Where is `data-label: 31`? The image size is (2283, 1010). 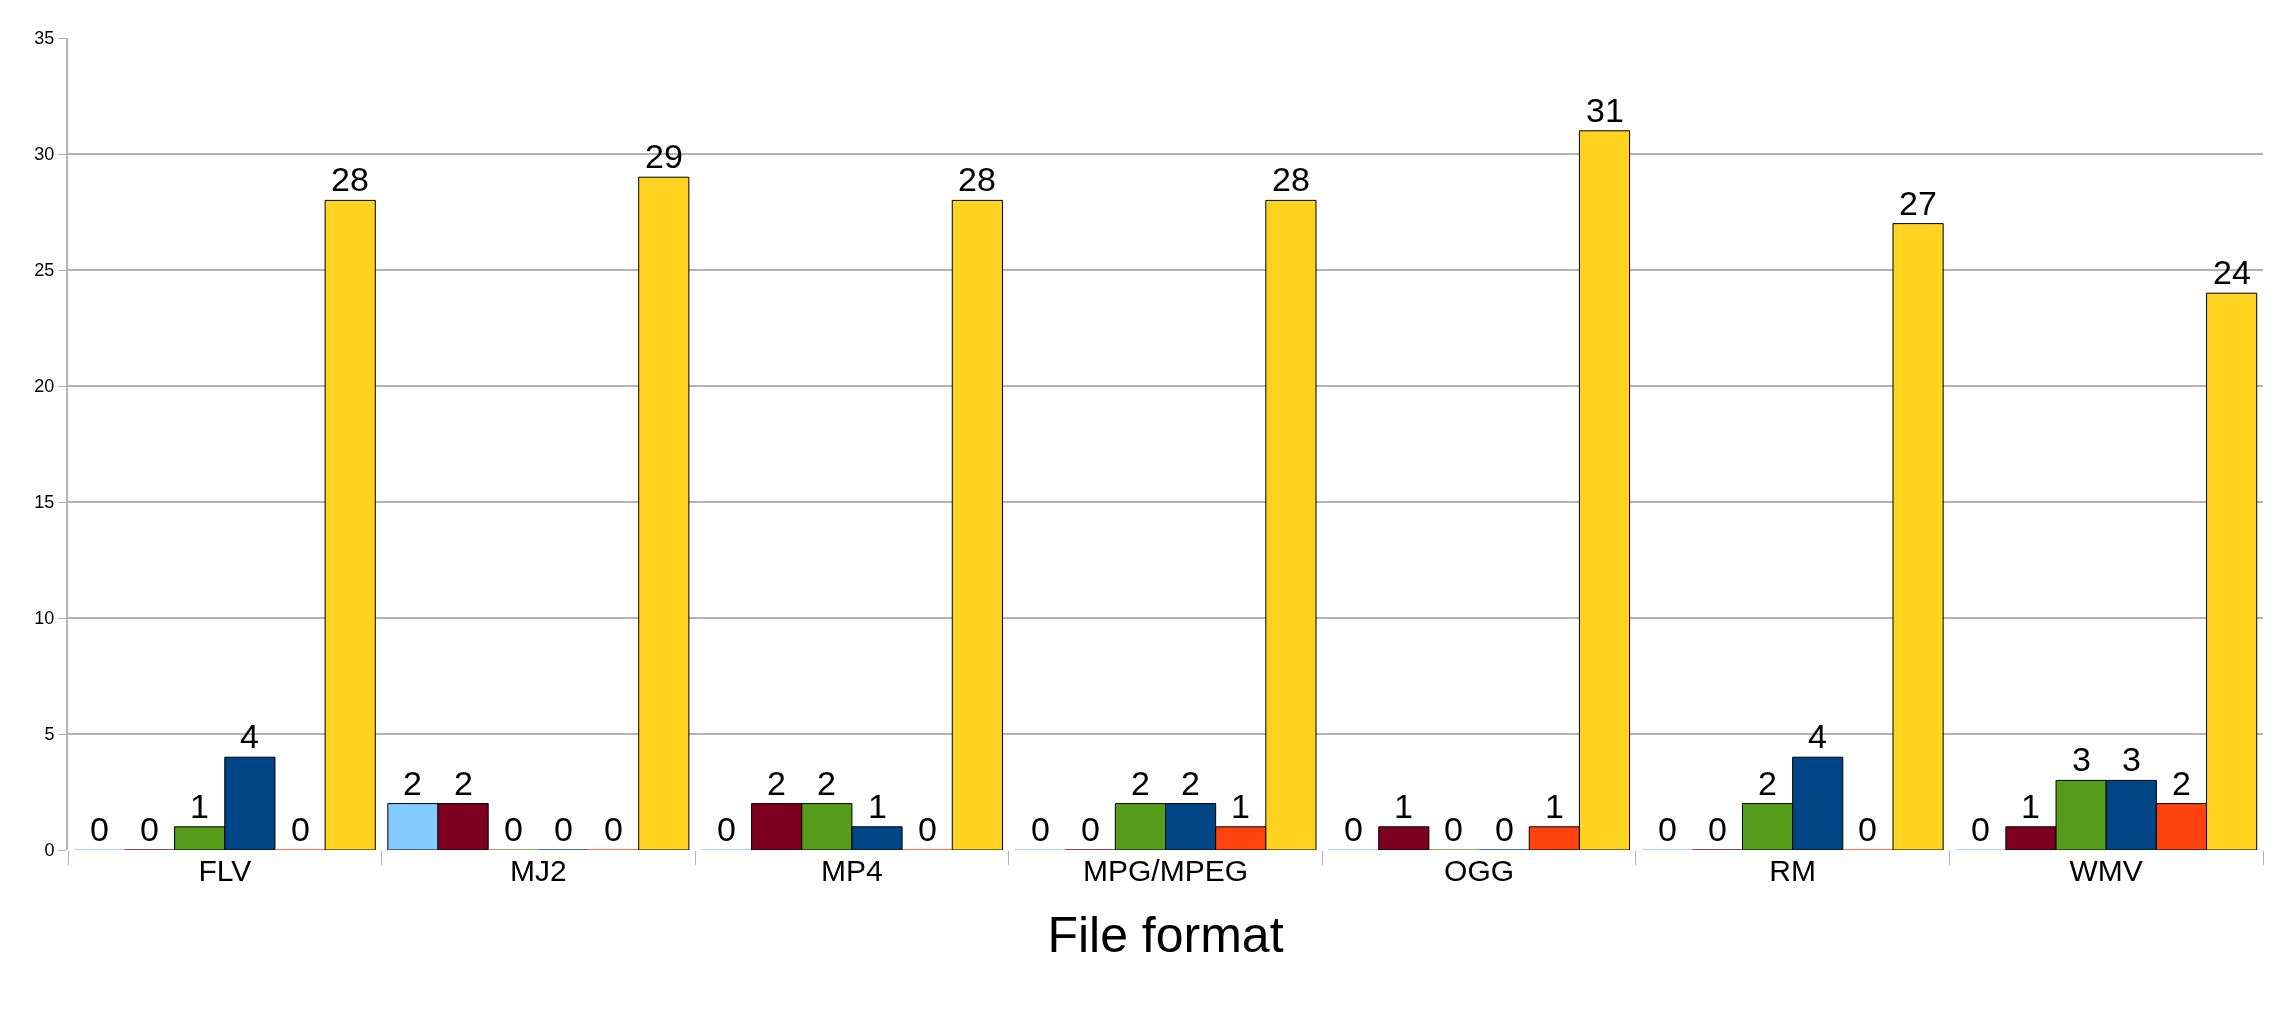 data-label: 31 is located at coordinates (1605, 110).